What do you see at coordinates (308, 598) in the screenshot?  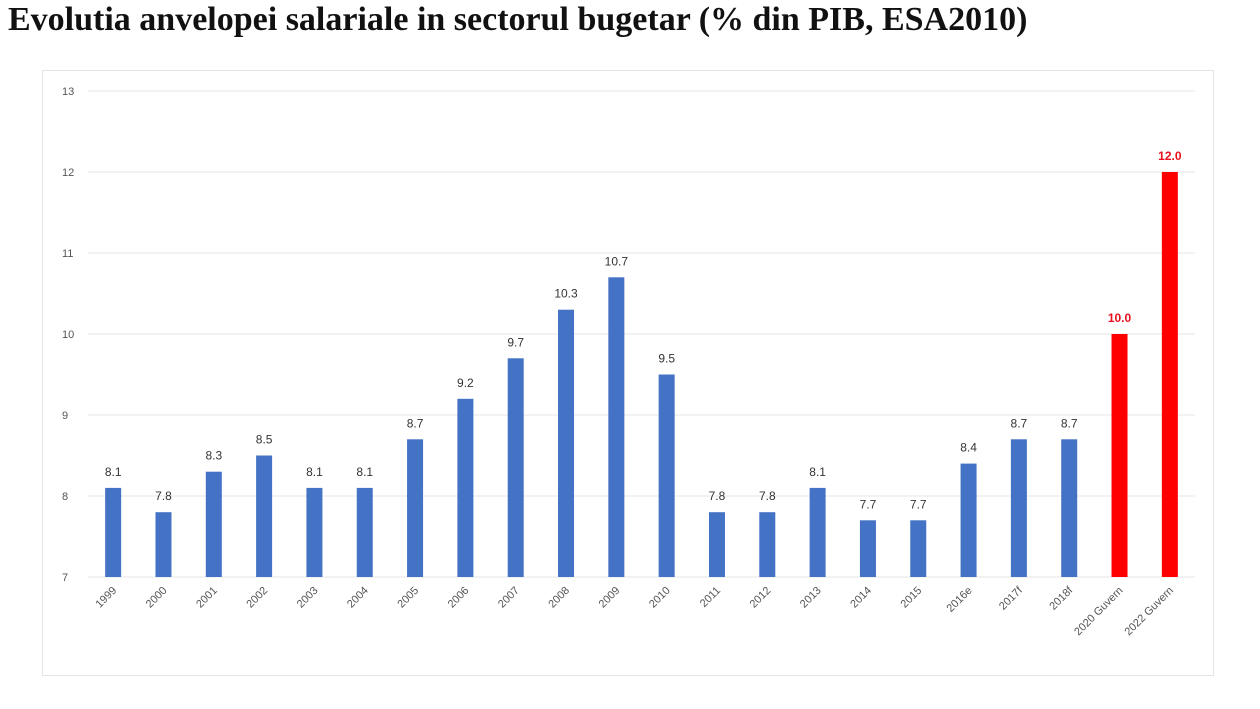 I see `x-tick-label: 2003` at bounding box center [308, 598].